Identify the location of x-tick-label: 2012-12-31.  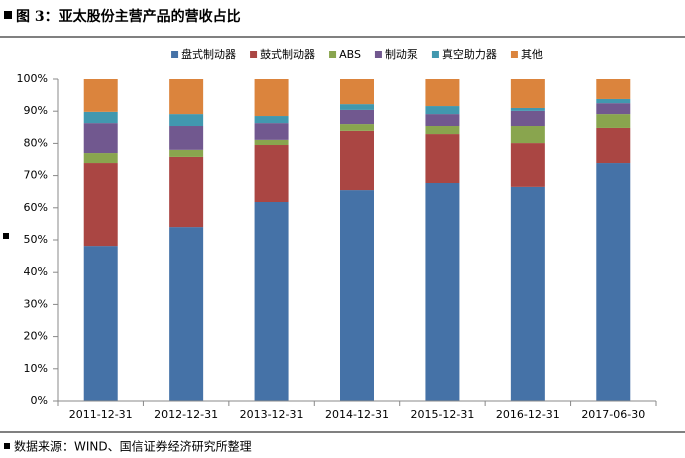
(186, 414).